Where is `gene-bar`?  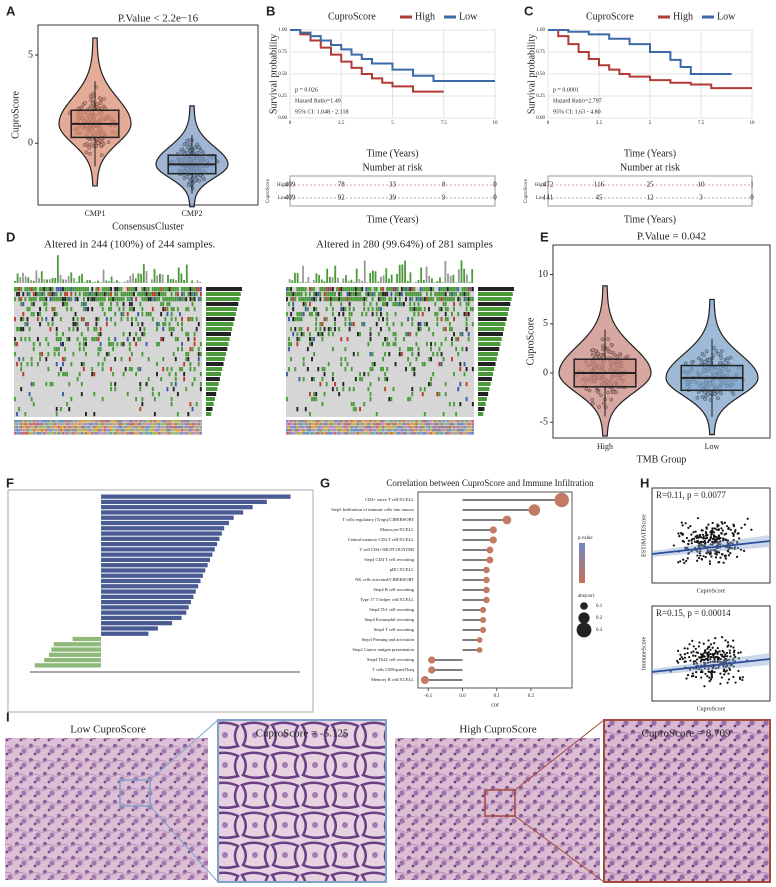
gene-bar is located at coordinates (221, 314).